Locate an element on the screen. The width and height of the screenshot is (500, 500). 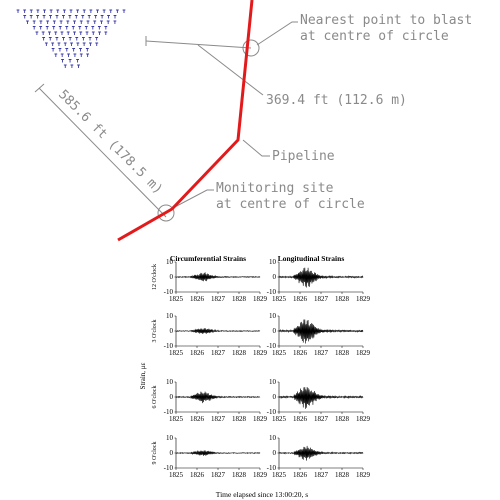
column-title-circumferential: Circumferential Strains is located at coordinates (208, 258).